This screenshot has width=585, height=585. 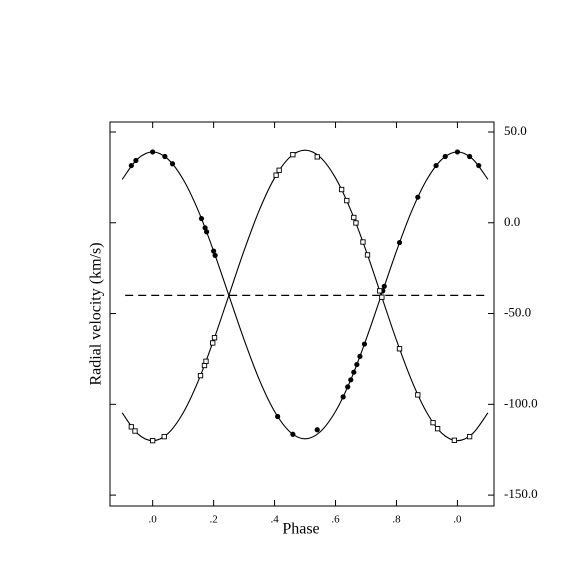 I want to click on y-axis-label: Radial velocity (km/s), so click(x=96, y=313).